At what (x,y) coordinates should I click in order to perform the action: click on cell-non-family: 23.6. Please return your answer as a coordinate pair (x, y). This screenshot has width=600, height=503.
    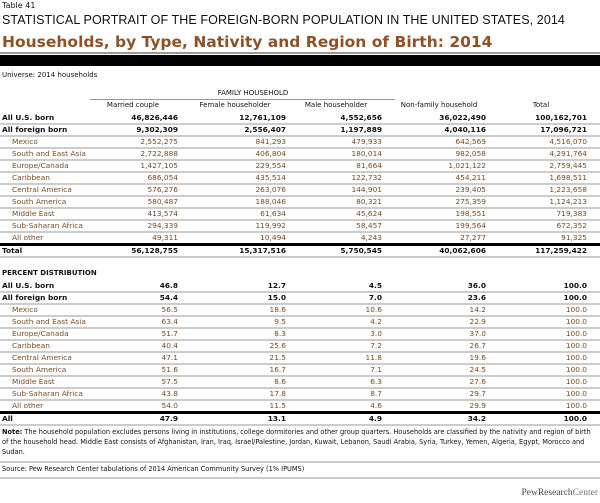
    Looking at the image, I should click on (434, 298).